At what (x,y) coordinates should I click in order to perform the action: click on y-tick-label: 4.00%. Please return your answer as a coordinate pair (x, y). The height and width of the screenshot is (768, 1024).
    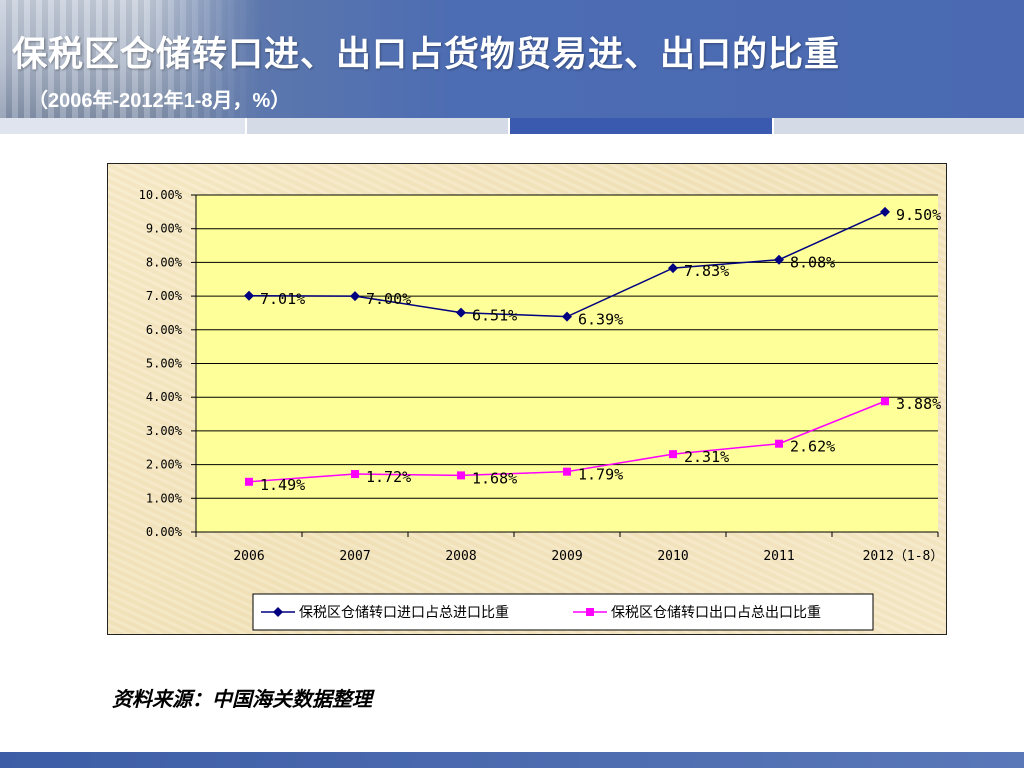
    Looking at the image, I should click on (164, 397).